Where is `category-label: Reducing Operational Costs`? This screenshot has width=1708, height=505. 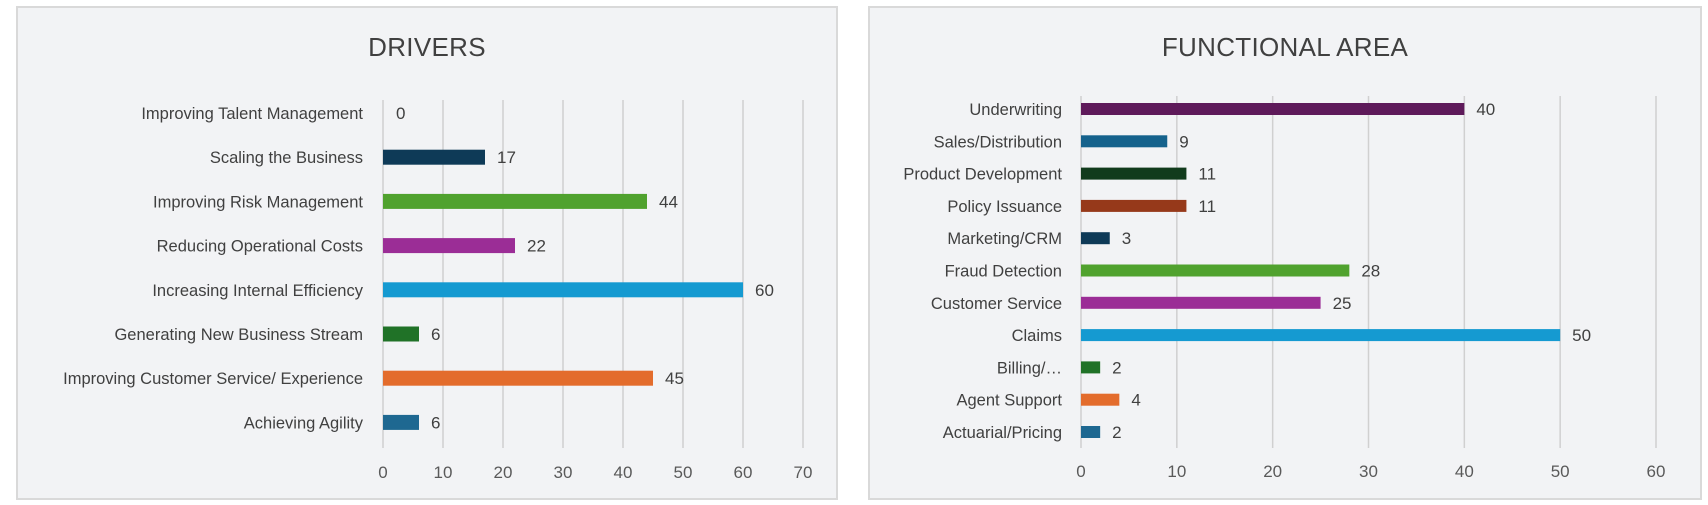
category-label: Reducing Operational Costs is located at coordinates (260, 247).